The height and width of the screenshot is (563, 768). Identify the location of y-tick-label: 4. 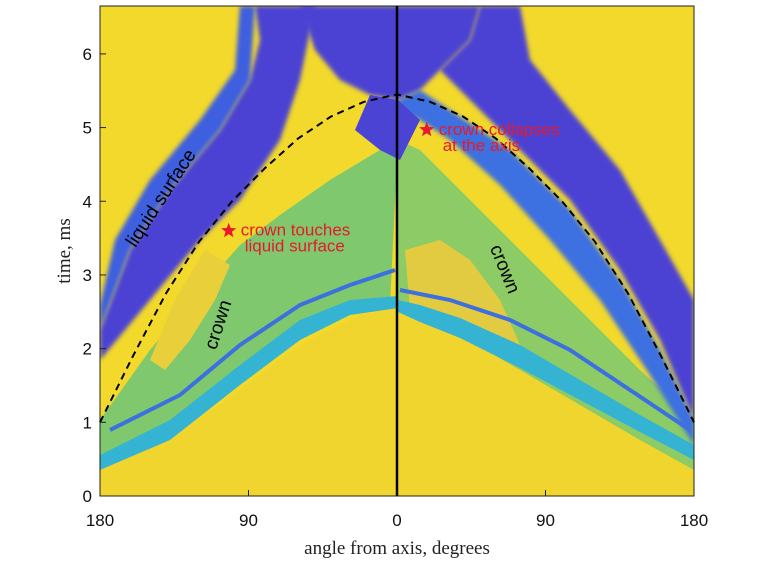
(87, 201).